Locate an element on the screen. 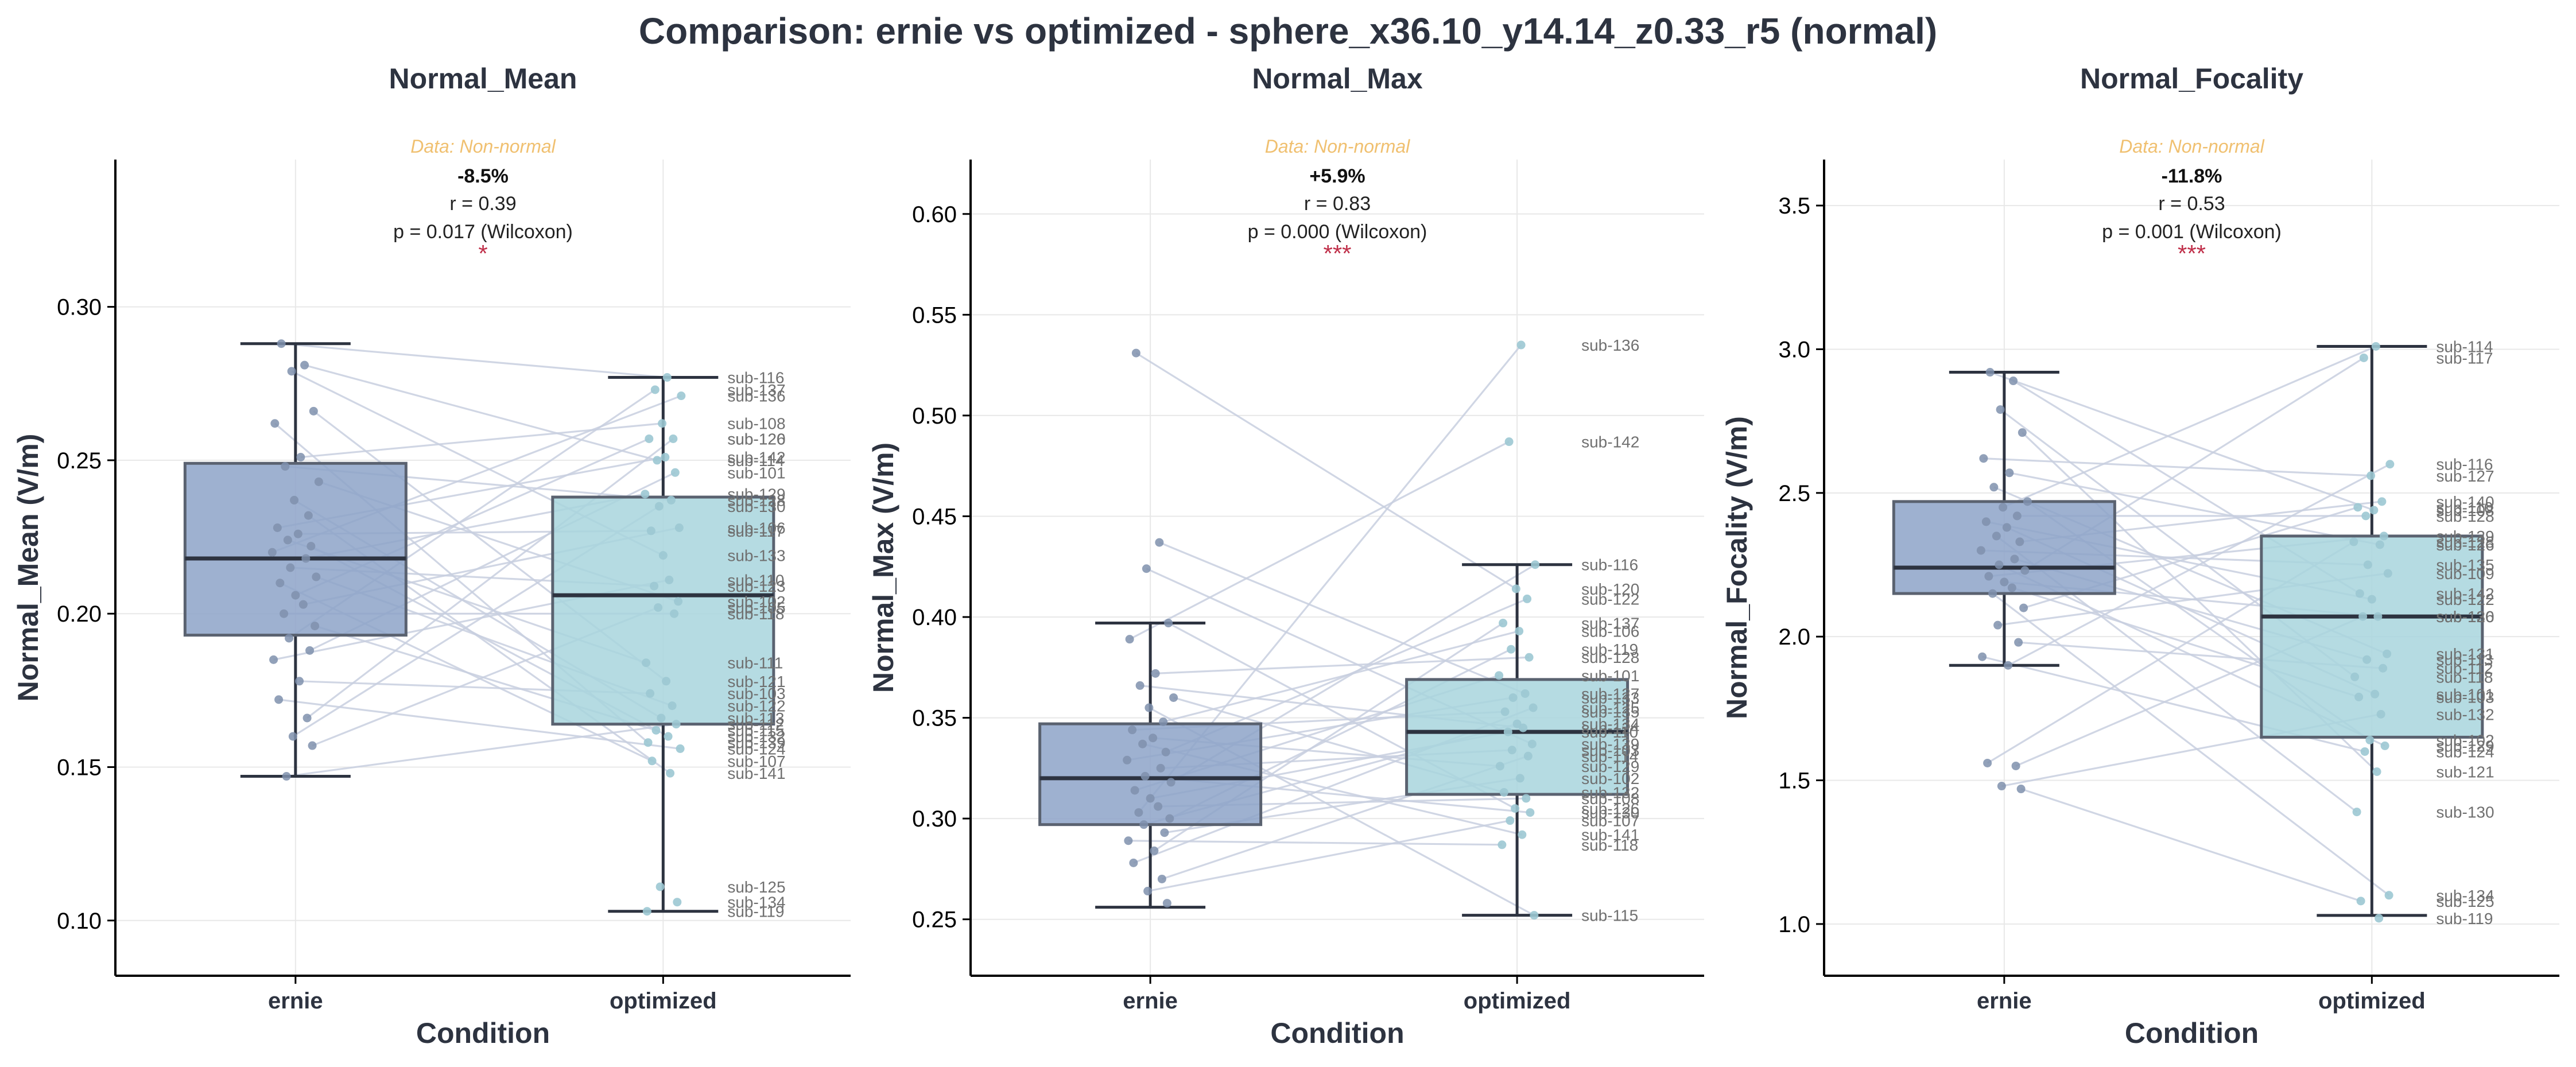  y-tick-label: 0.60 is located at coordinates (934, 215).